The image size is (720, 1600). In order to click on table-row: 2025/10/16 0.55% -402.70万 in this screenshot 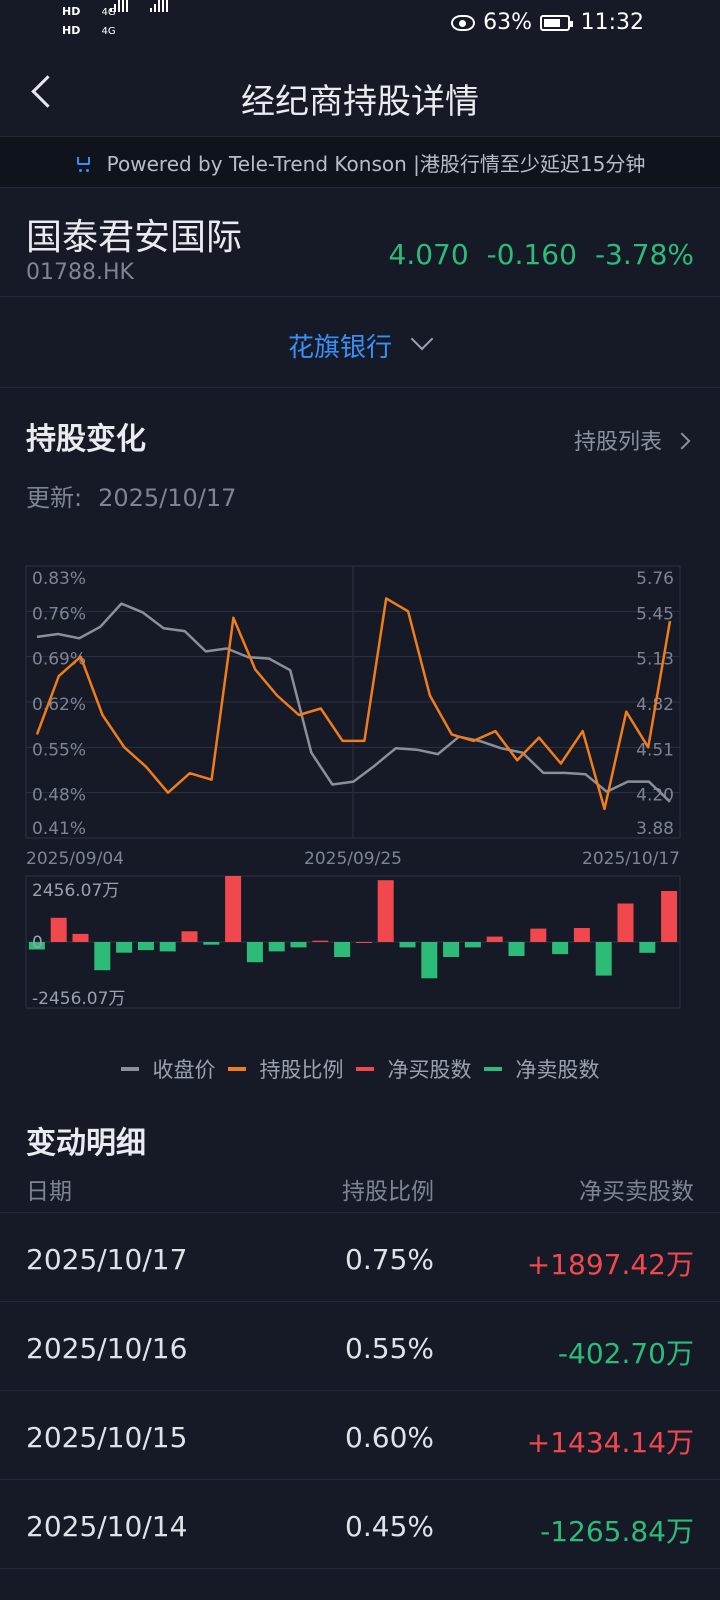, I will do `click(360, 1346)`.